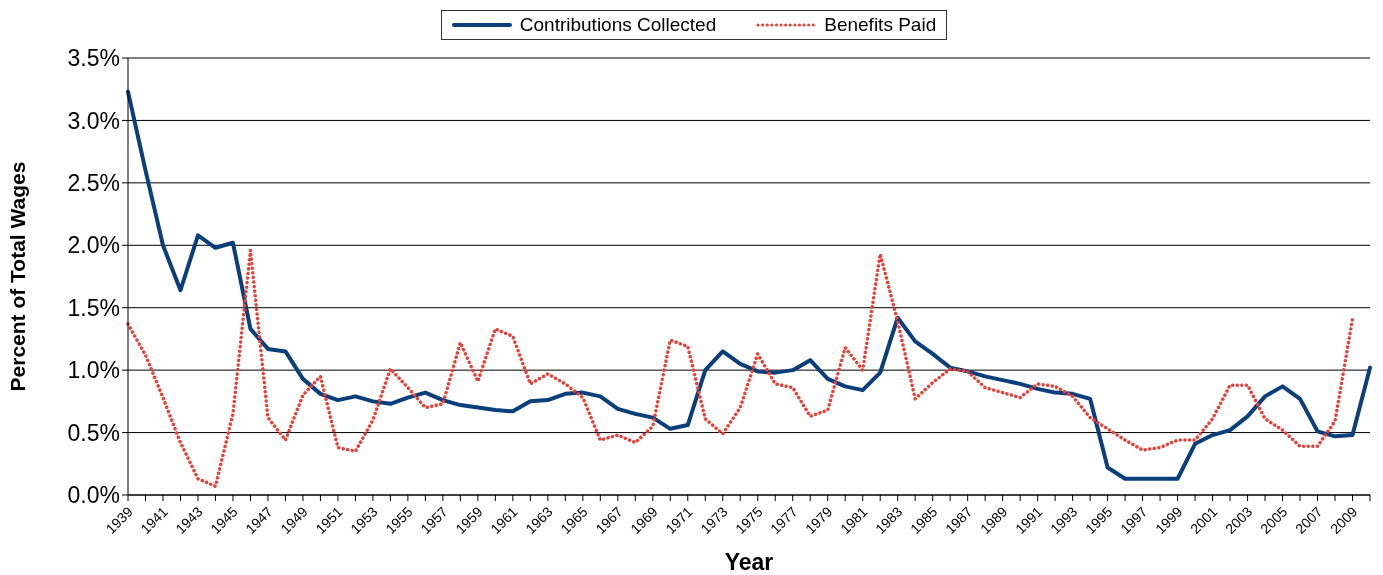 This screenshot has width=1383, height=575. Describe the element at coordinates (93, 58) in the screenshot. I see `y-tick-label: 3.5%` at that location.